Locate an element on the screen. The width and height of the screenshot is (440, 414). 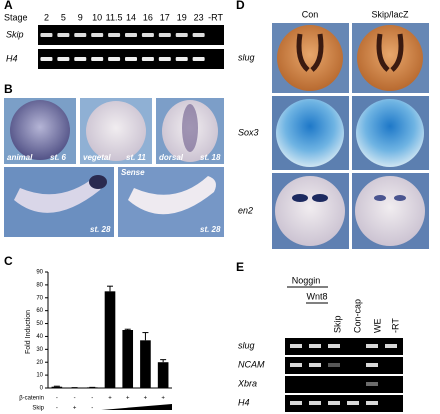
caption: dorsal is located at coordinates (171, 157).